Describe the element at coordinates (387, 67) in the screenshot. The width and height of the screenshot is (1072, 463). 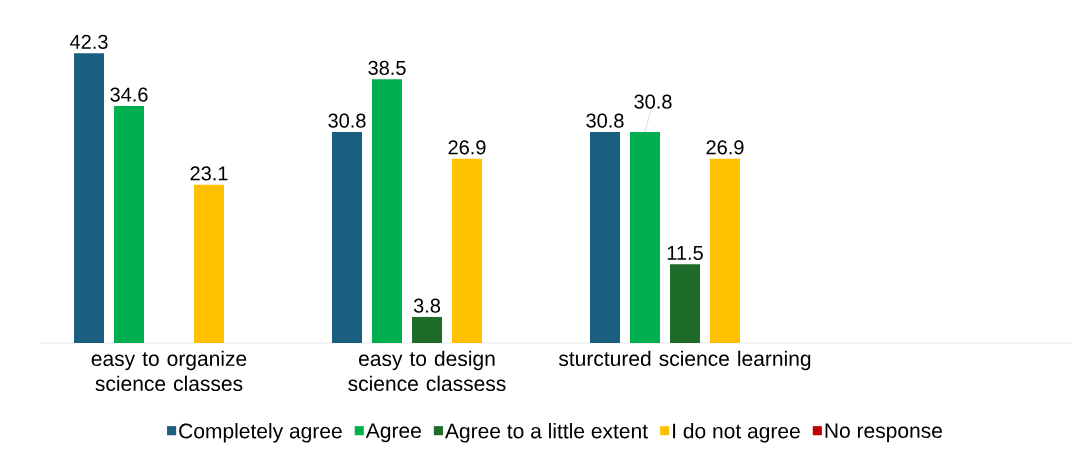
I see `data-label: 38.5` at that location.